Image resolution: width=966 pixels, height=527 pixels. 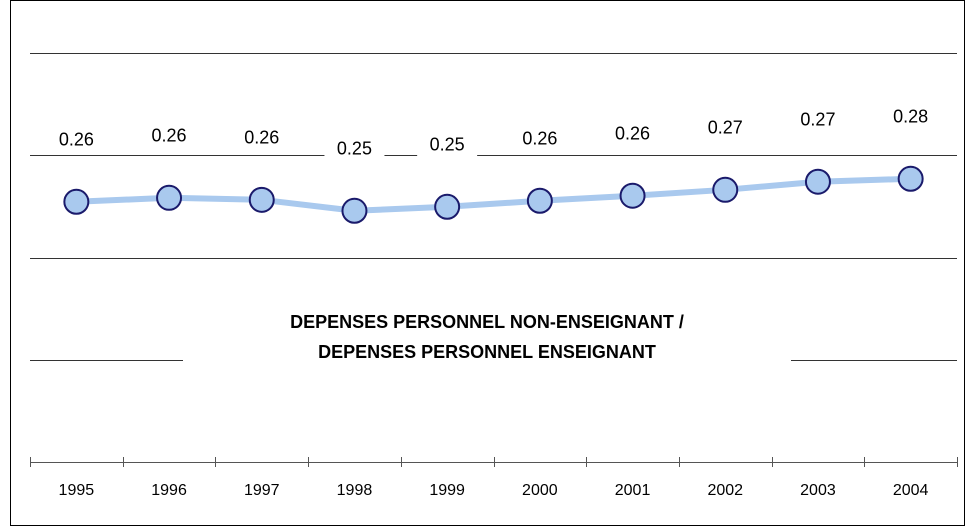 What do you see at coordinates (487, 322) in the screenshot?
I see `chart-title: DEPENSES PERSONNEL NON-ENSEIGNANT /` at bounding box center [487, 322].